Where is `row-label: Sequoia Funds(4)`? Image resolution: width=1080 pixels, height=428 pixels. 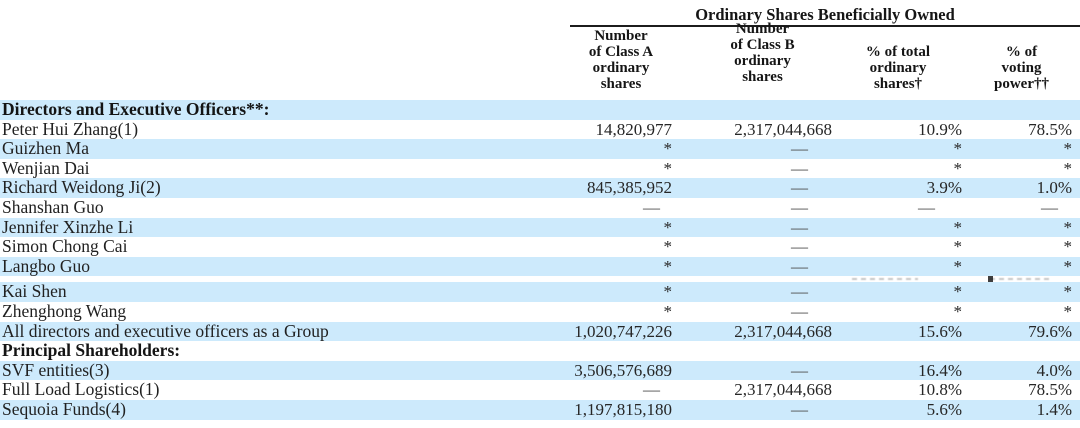 row-label: Sequoia Funds(4) is located at coordinates (64, 409).